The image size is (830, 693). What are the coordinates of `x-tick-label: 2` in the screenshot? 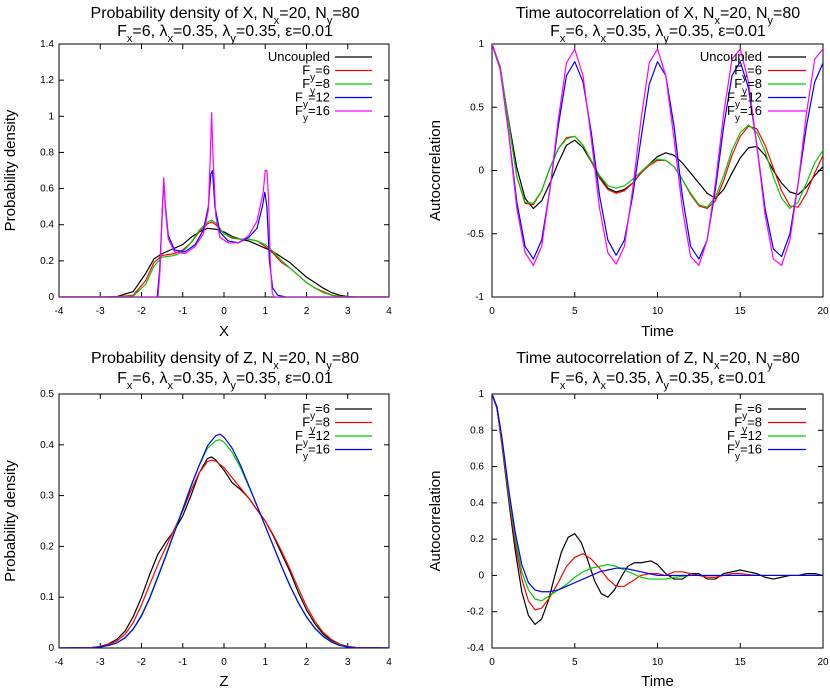 It's located at (307, 662).